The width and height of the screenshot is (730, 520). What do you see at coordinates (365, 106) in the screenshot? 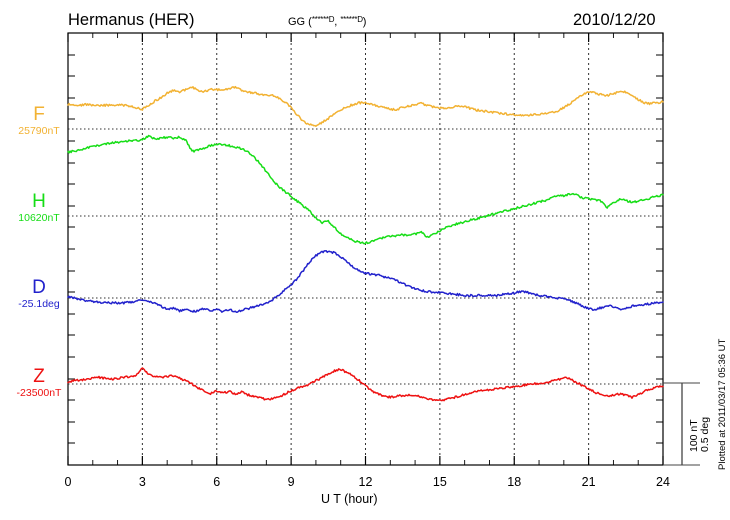
I see `trace-F` at bounding box center [365, 106].